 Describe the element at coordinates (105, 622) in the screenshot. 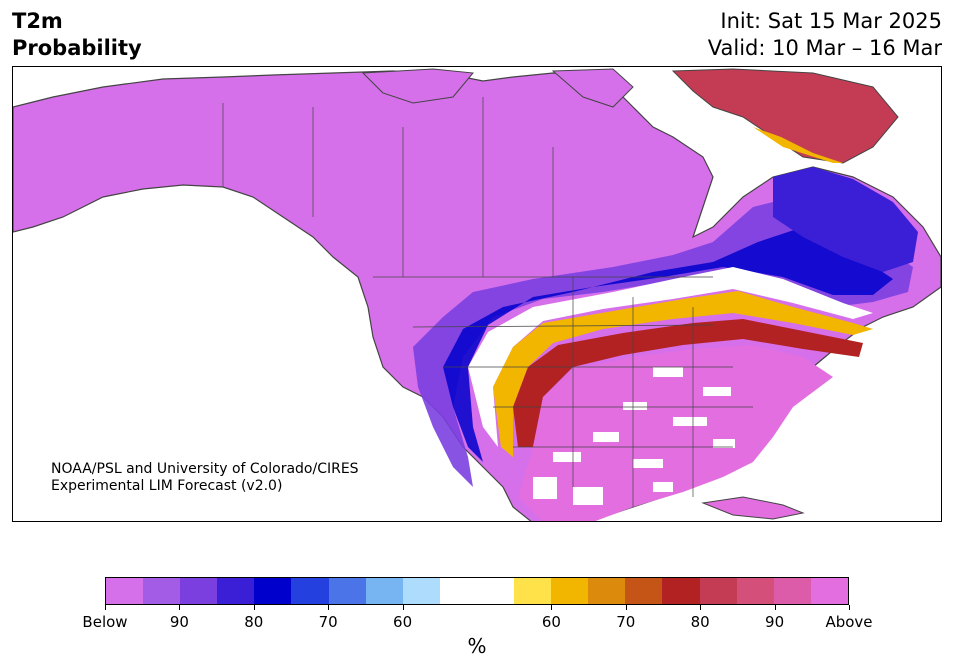

I see `colorbar-tick-label: Below` at that location.